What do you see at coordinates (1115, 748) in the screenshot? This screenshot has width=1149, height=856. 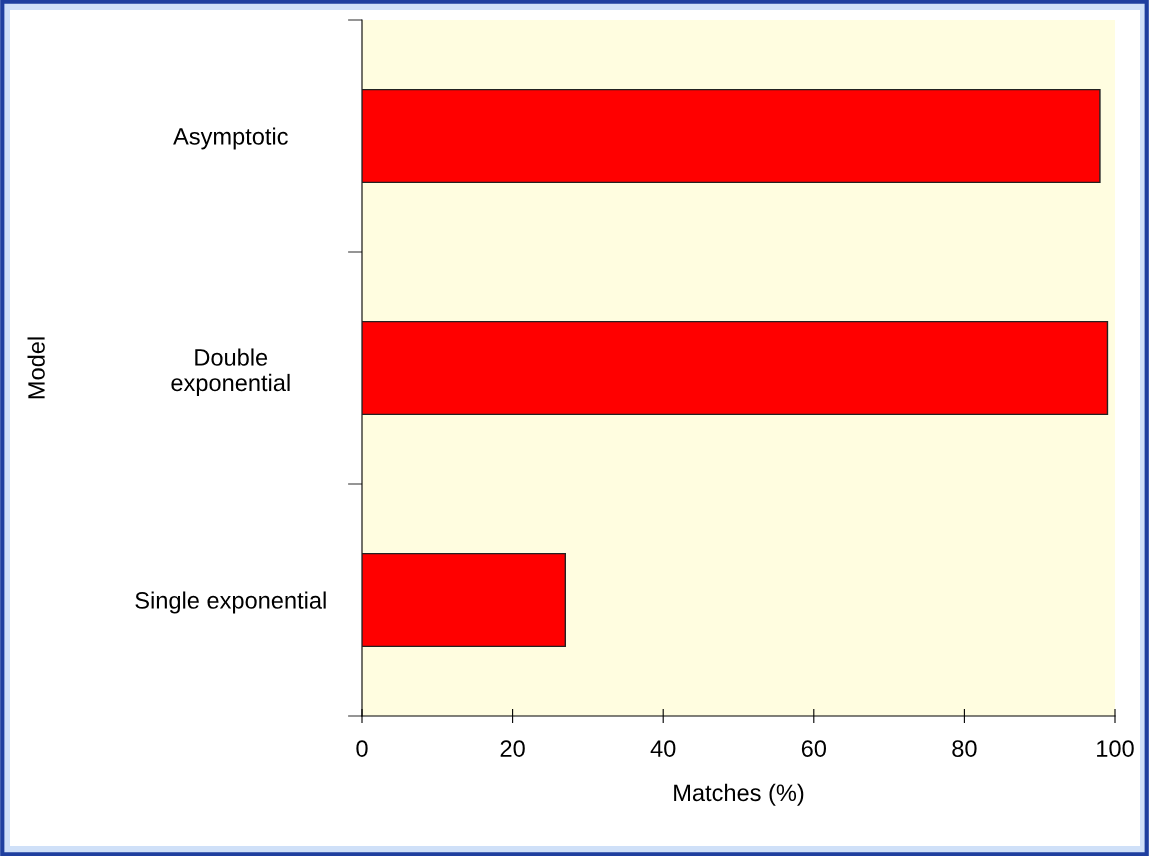 I see `x-tick-label: 100` at bounding box center [1115, 748].